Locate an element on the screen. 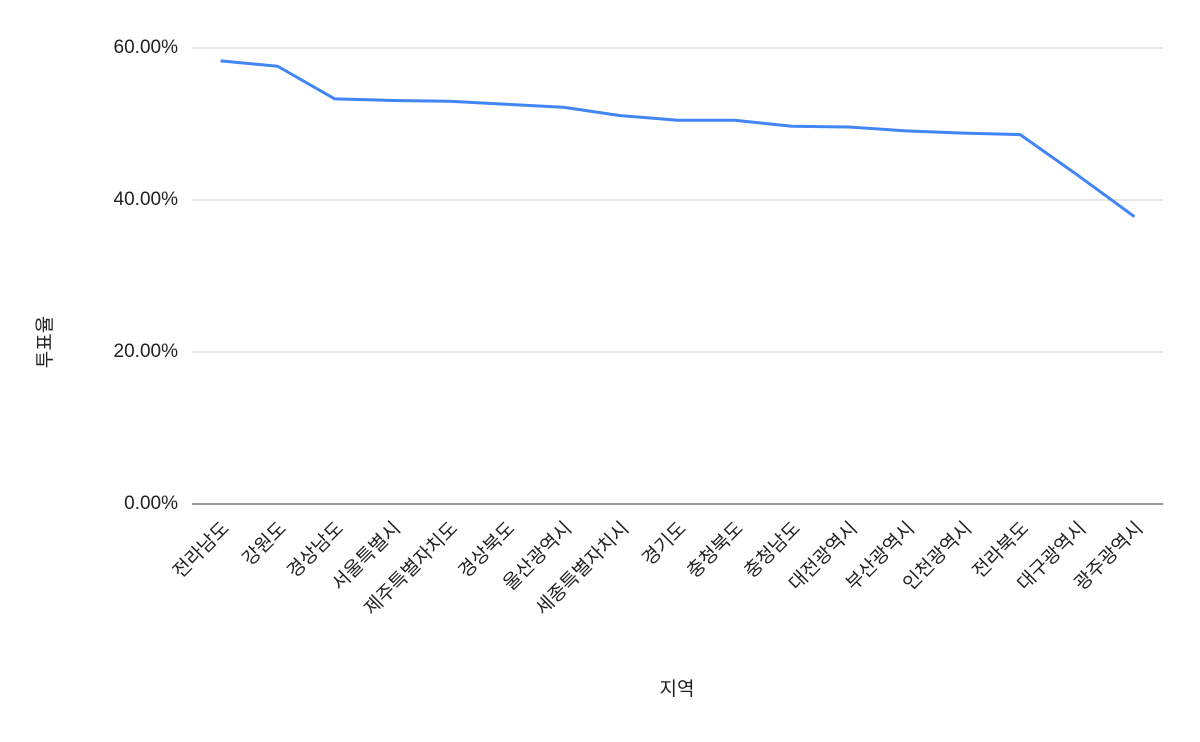 This screenshot has height=742, width=1200. y-tick-label: 0.00% is located at coordinates (151, 503).